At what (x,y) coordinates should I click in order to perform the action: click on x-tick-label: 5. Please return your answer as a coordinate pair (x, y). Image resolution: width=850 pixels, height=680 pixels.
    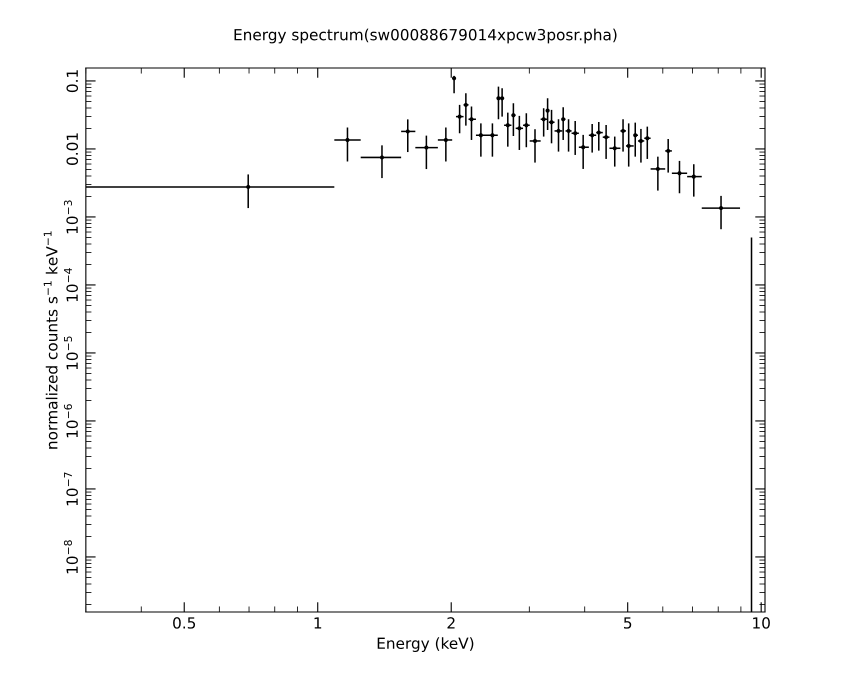
    Looking at the image, I should click on (628, 623).